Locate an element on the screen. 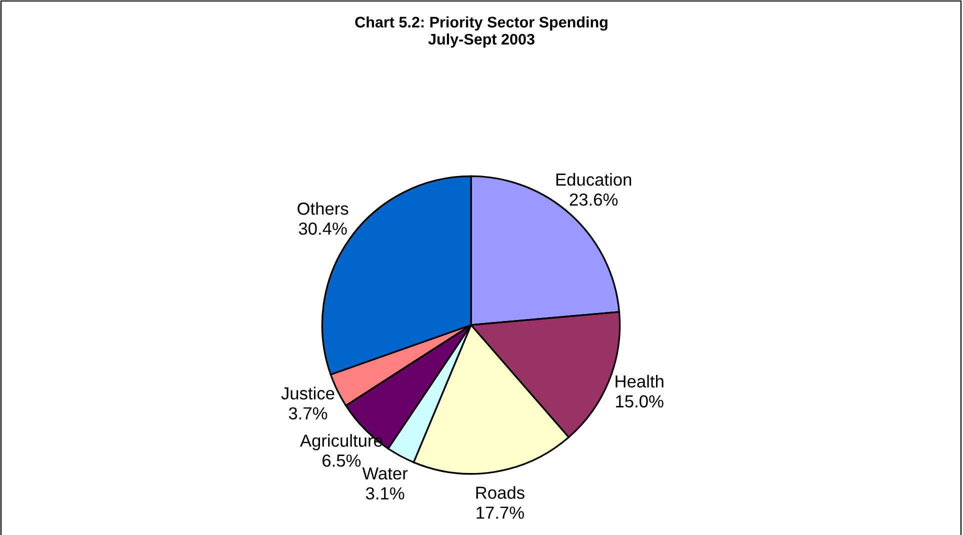 The height and width of the screenshot is (535, 963). data-label: 17.7% is located at coordinates (500, 512).